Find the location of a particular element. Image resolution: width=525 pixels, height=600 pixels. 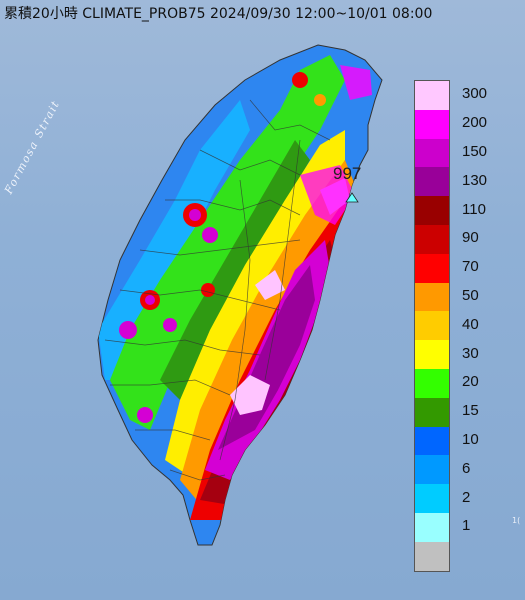

legend-label: 6 is located at coordinates (466, 468).